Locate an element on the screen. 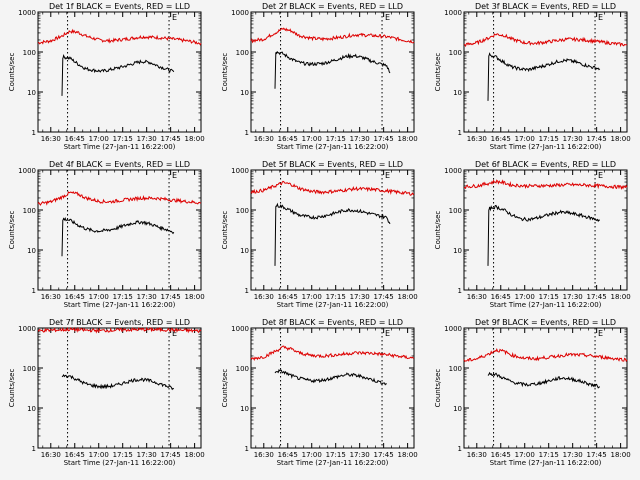 The height and width of the screenshot is (480, 640). chart-title: Det 8f BLACK = Events, RED = LLD is located at coordinates (332, 322).